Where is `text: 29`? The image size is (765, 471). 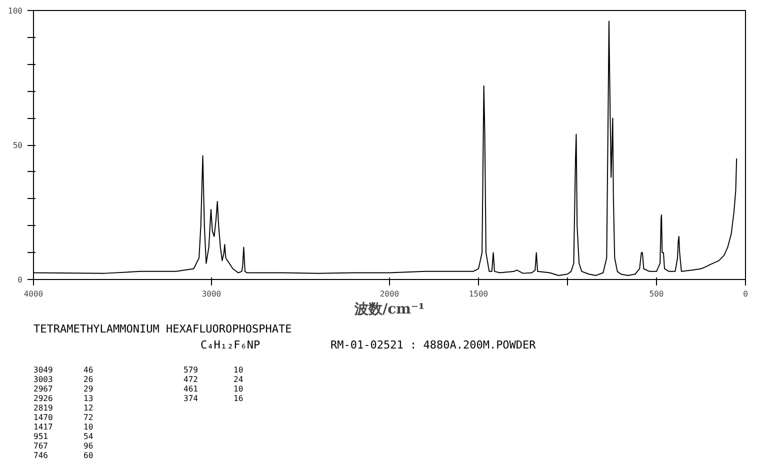
text: 29 is located at coordinates (89, 389).